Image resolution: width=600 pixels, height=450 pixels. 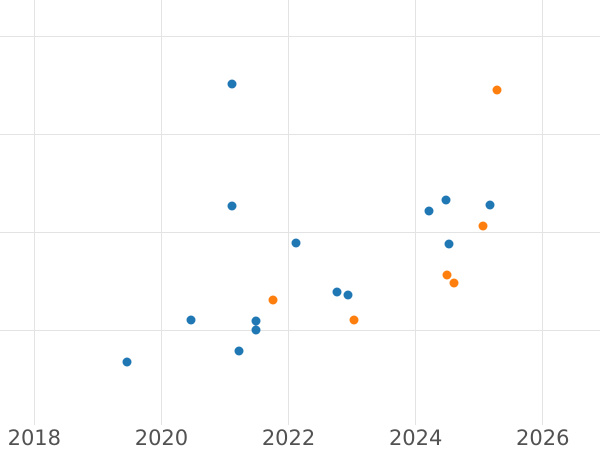 I want to click on x-tick-label: 2024, so click(x=415, y=438).